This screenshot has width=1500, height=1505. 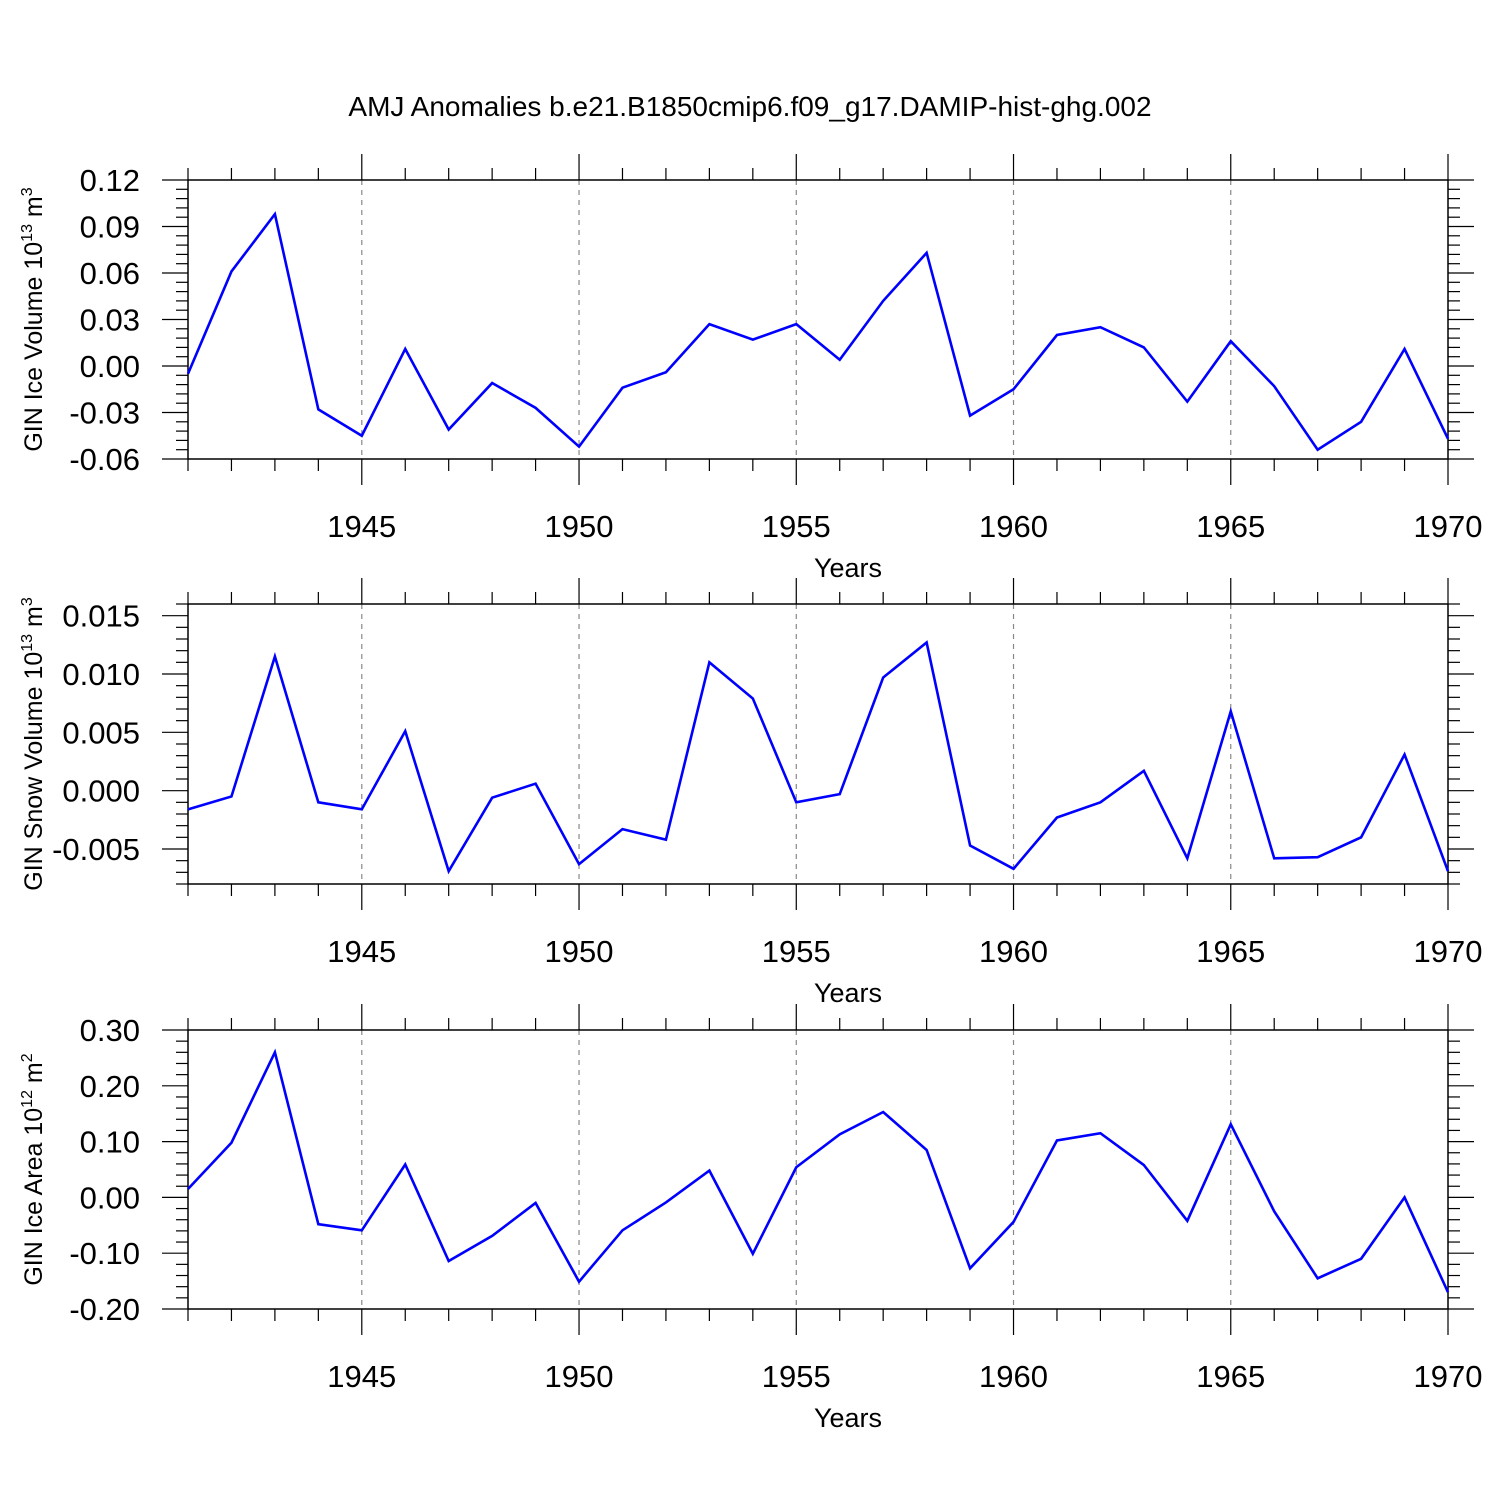 What do you see at coordinates (110, 1197) in the screenshot?
I see `y-tick-label: 0.00` at bounding box center [110, 1197].